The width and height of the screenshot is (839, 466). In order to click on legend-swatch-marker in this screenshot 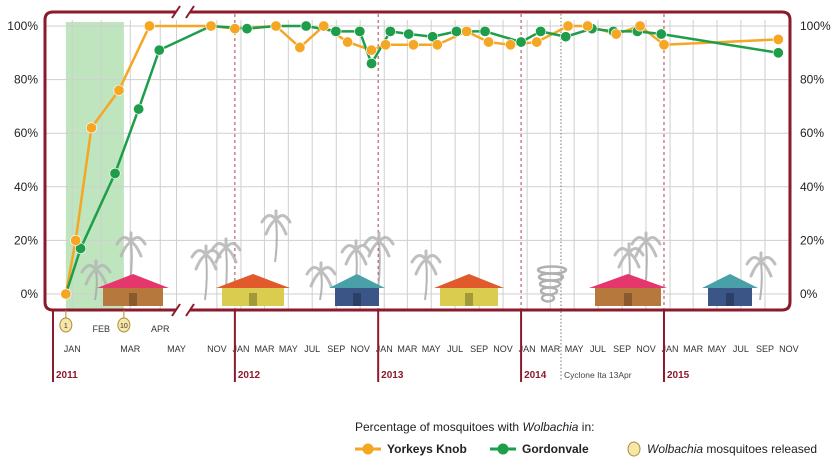, I will do `click(368, 449)`.